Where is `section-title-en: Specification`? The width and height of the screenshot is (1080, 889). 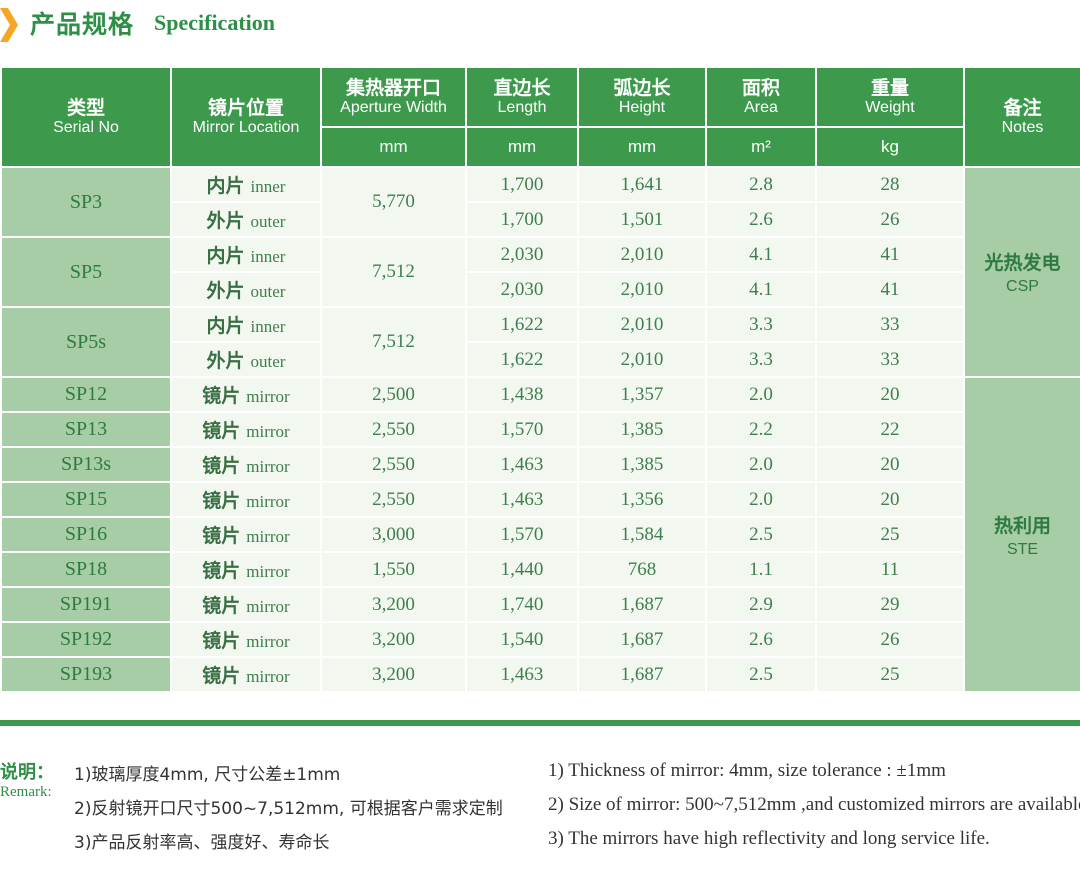
section-title-en: Specification is located at coordinates (214, 22).